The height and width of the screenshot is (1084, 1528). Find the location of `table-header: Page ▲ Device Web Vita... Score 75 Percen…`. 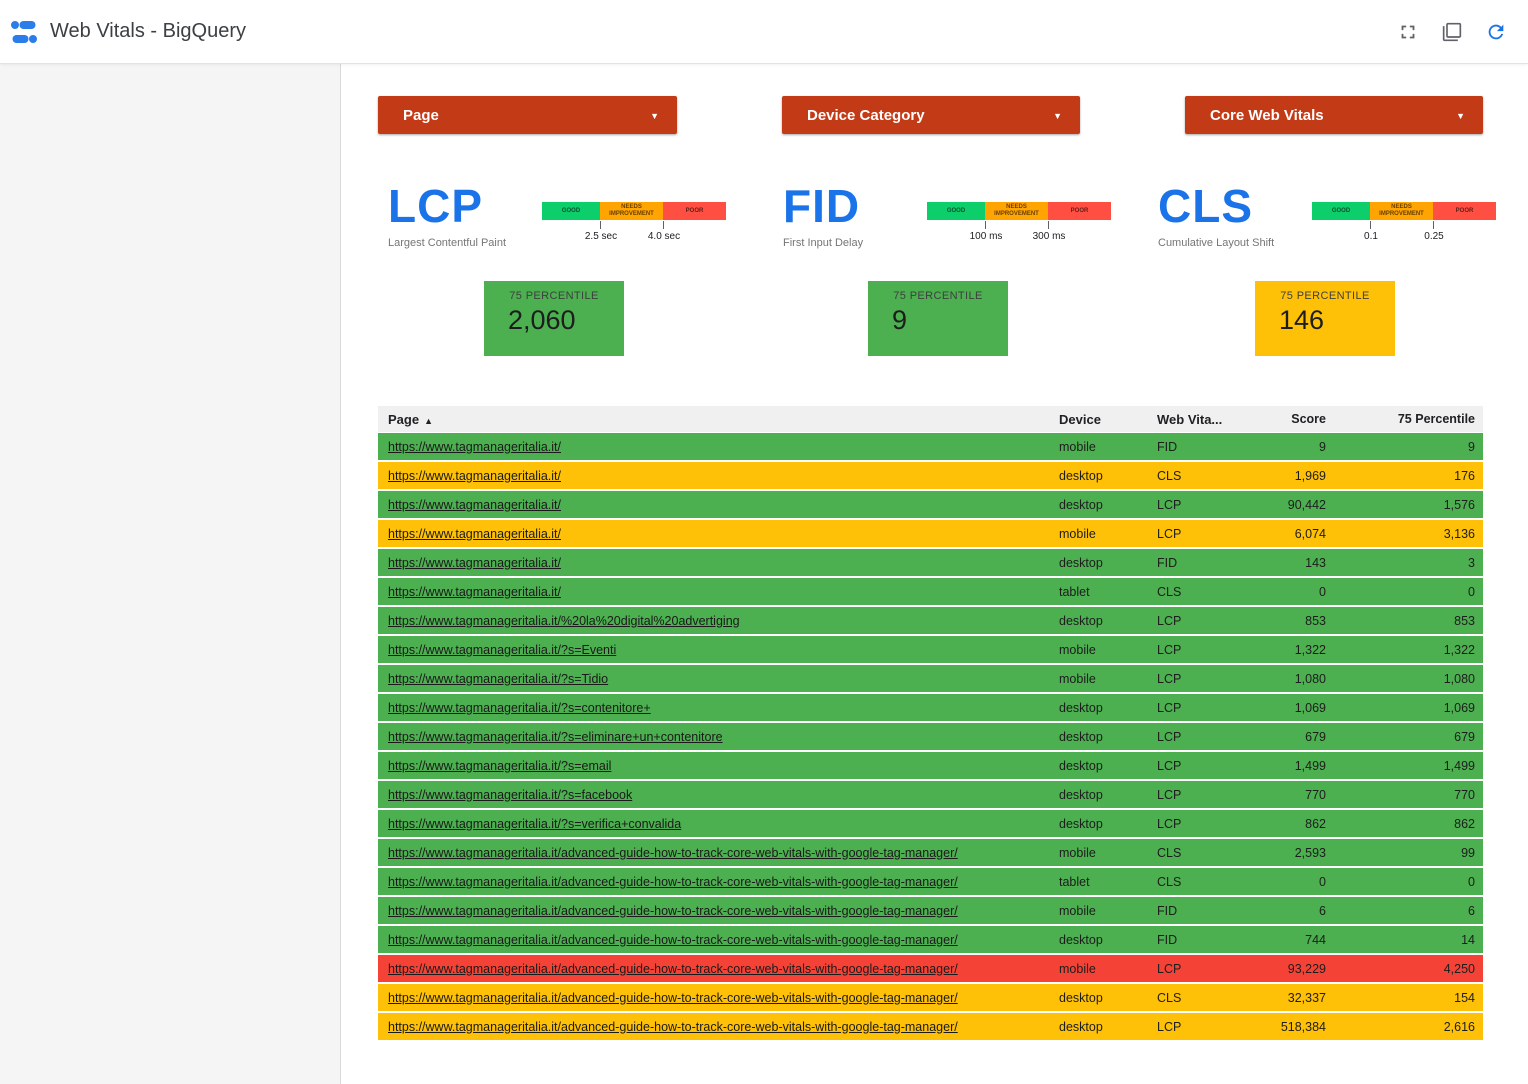

table-header: Page ▲ Device Web Vita... Score 75 Percen… is located at coordinates (930, 419).